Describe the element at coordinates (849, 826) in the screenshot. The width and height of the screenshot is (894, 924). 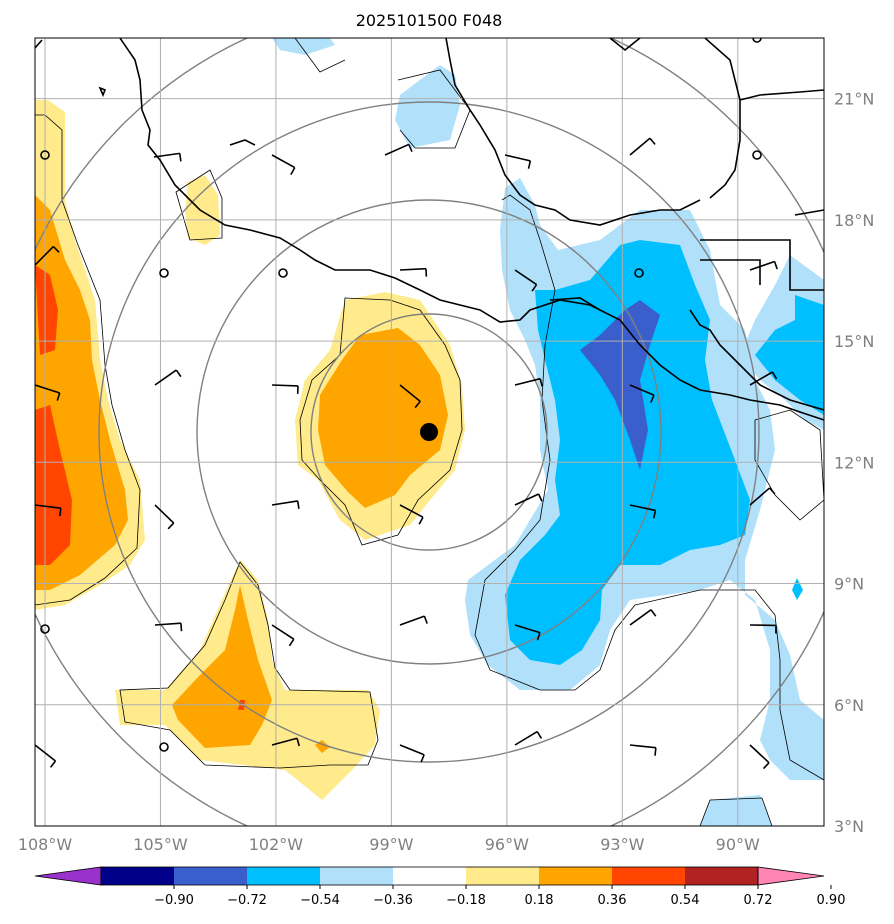
I see `lat-tick-label: 3°N` at that location.